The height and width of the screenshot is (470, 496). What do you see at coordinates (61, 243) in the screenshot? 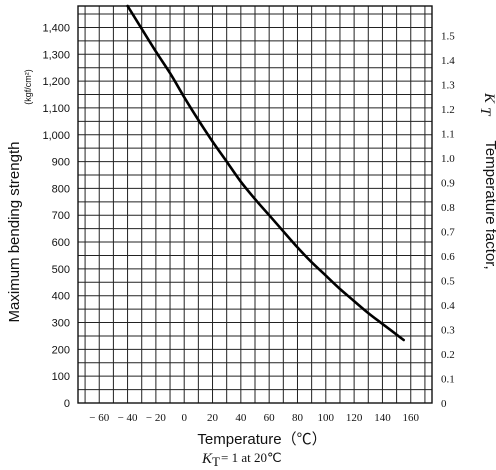
I see `y-left-tick-label: 600` at bounding box center [61, 243].